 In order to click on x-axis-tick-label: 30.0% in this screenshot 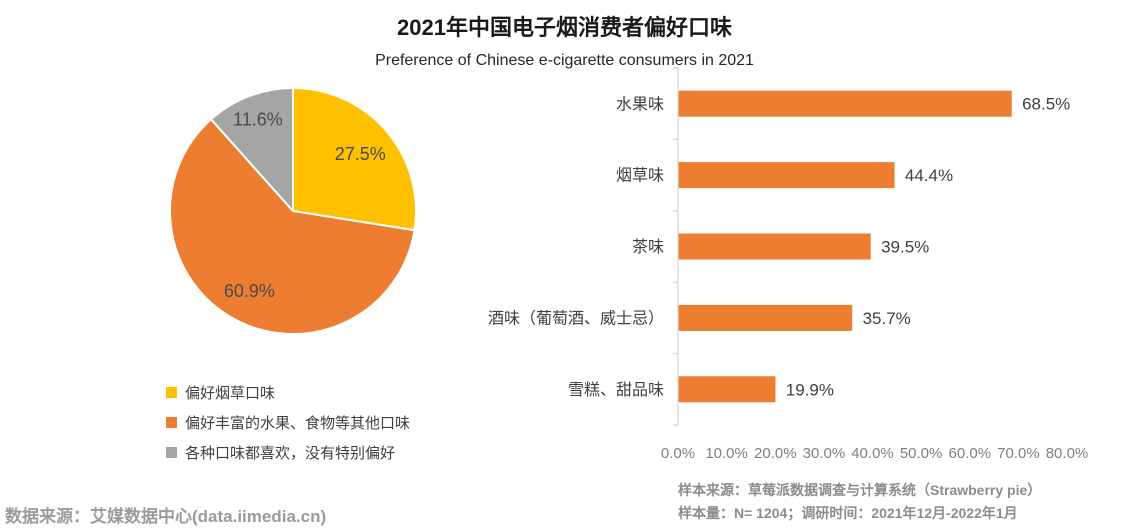, I will do `click(824, 453)`.